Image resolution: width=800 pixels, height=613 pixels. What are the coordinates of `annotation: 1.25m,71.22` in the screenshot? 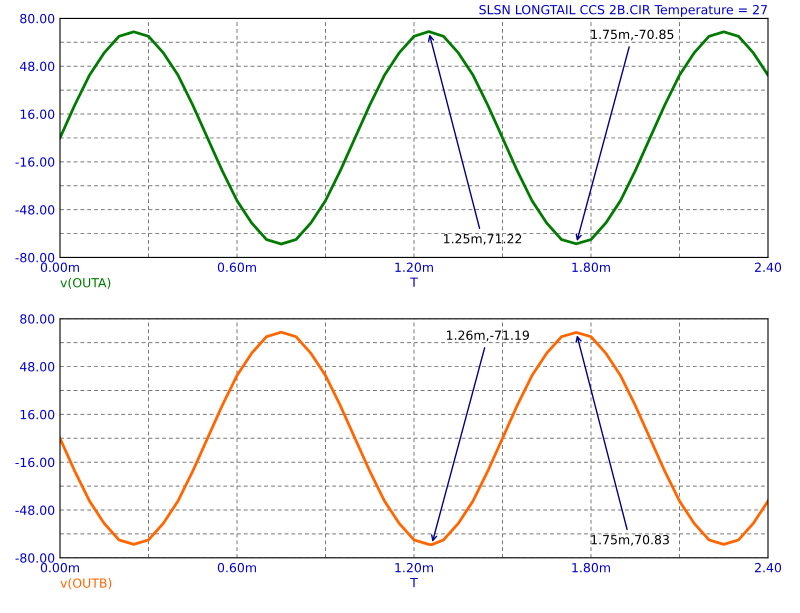 It's located at (483, 239).